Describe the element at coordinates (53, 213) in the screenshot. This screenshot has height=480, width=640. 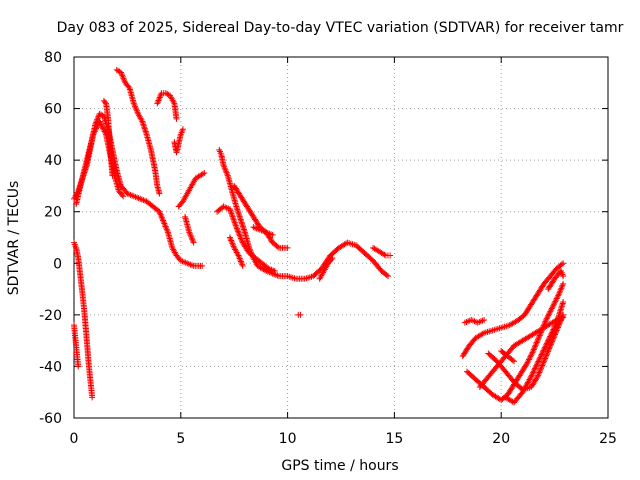
I see `y-tick-label: 20` at that location.